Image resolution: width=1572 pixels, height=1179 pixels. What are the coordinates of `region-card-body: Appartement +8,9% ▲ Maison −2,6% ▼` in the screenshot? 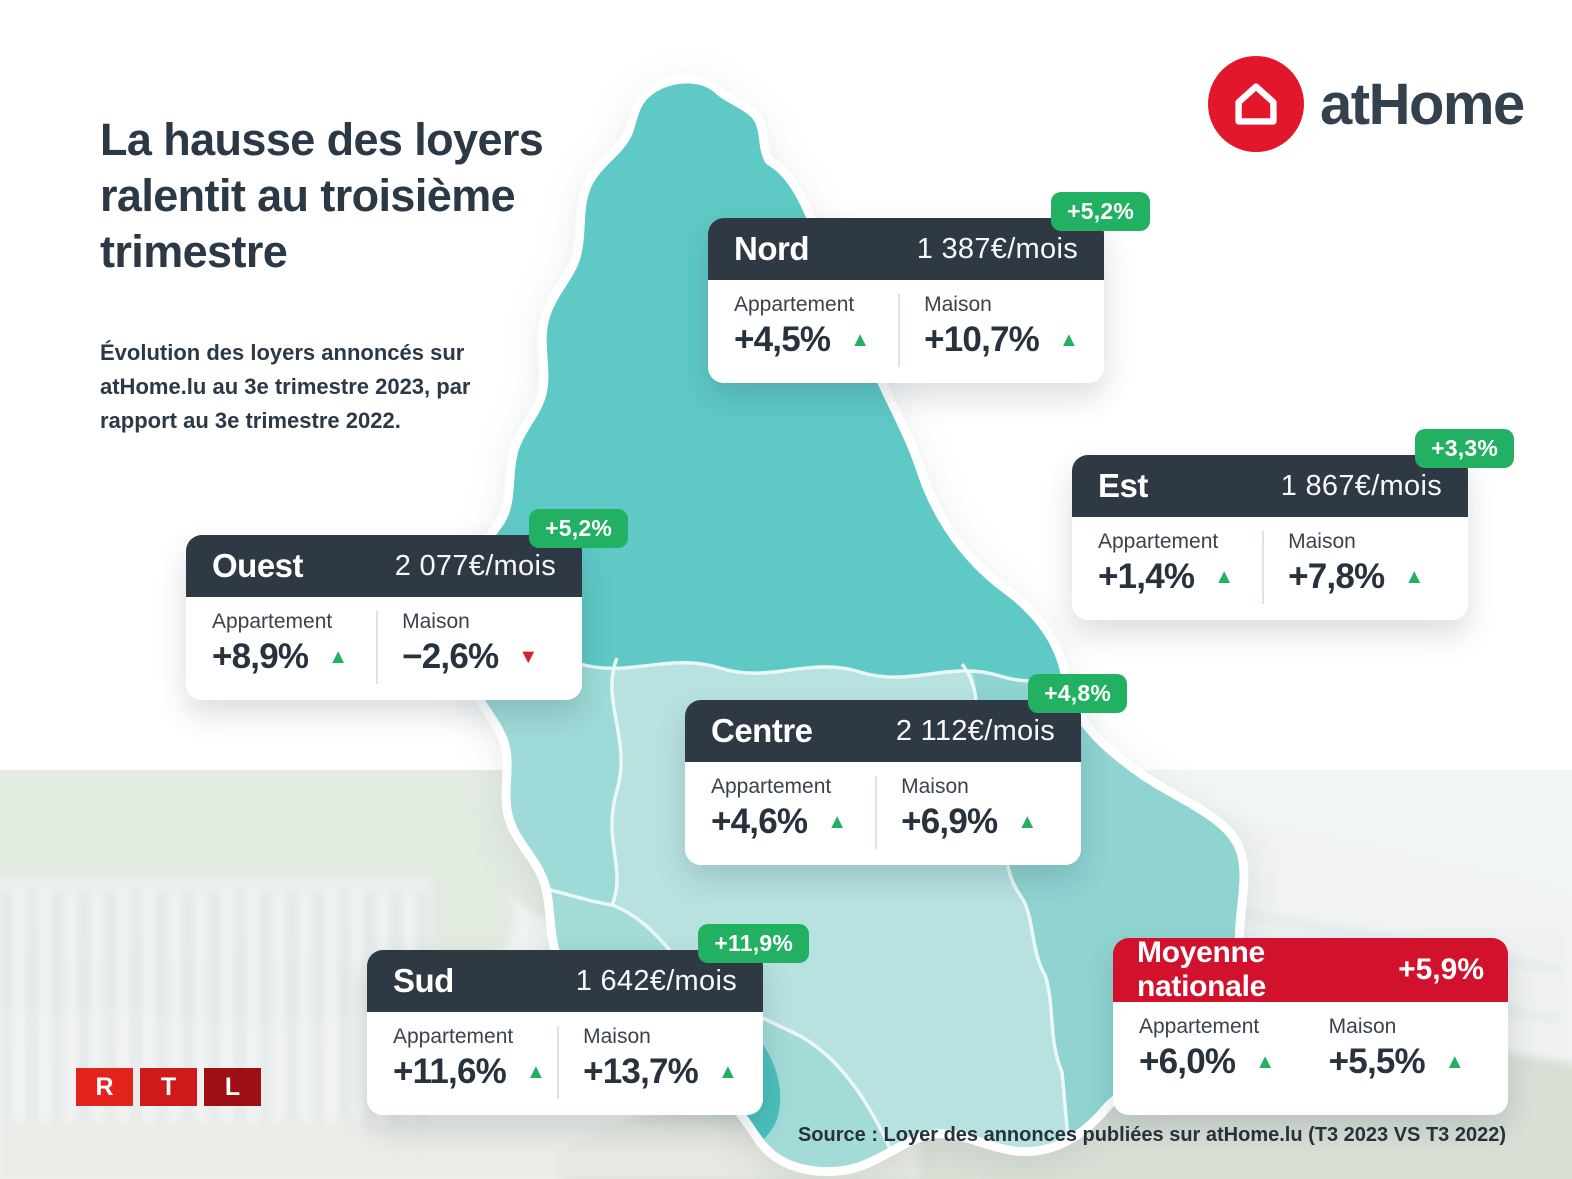 It's located at (384, 648).